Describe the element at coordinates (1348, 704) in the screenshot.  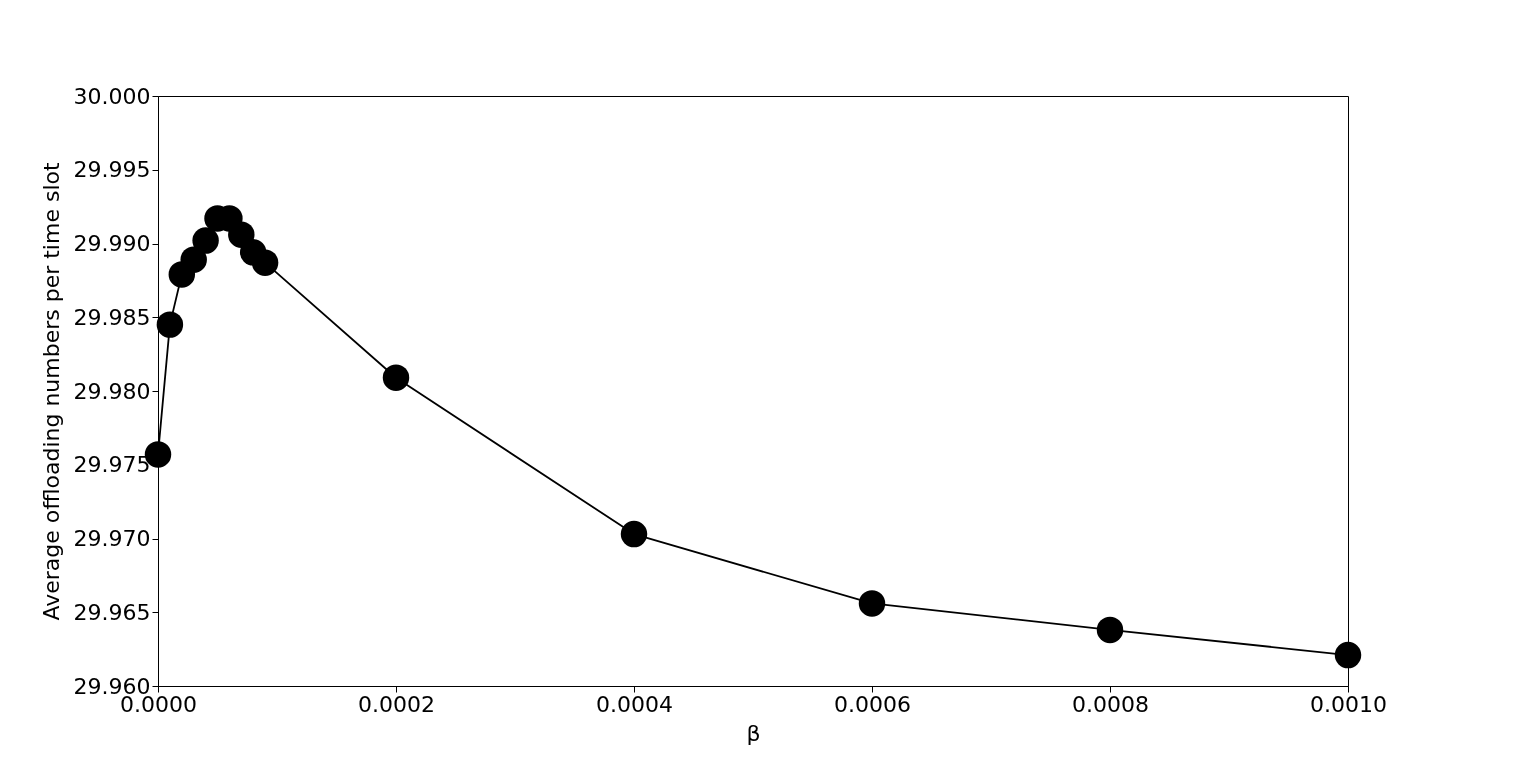
I see `x-tick-label: 0.0010` at that location.